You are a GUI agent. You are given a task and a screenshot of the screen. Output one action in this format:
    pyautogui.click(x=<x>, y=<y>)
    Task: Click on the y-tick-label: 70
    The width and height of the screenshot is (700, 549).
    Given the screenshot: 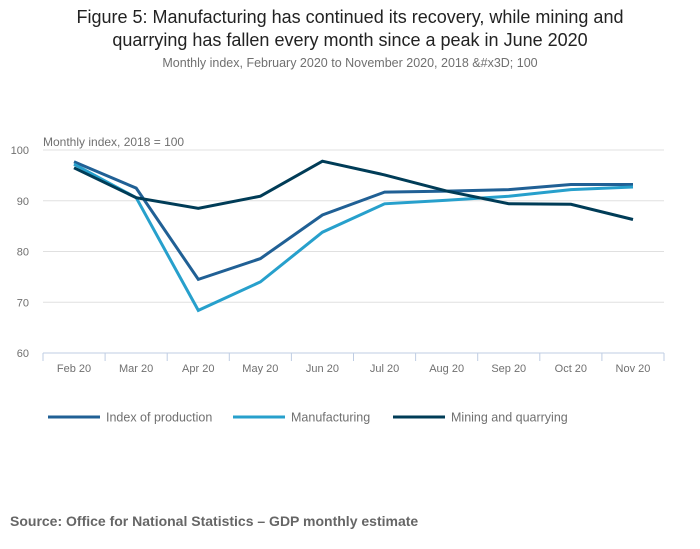 What is the action you would take?
    pyautogui.click(x=23, y=303)
    